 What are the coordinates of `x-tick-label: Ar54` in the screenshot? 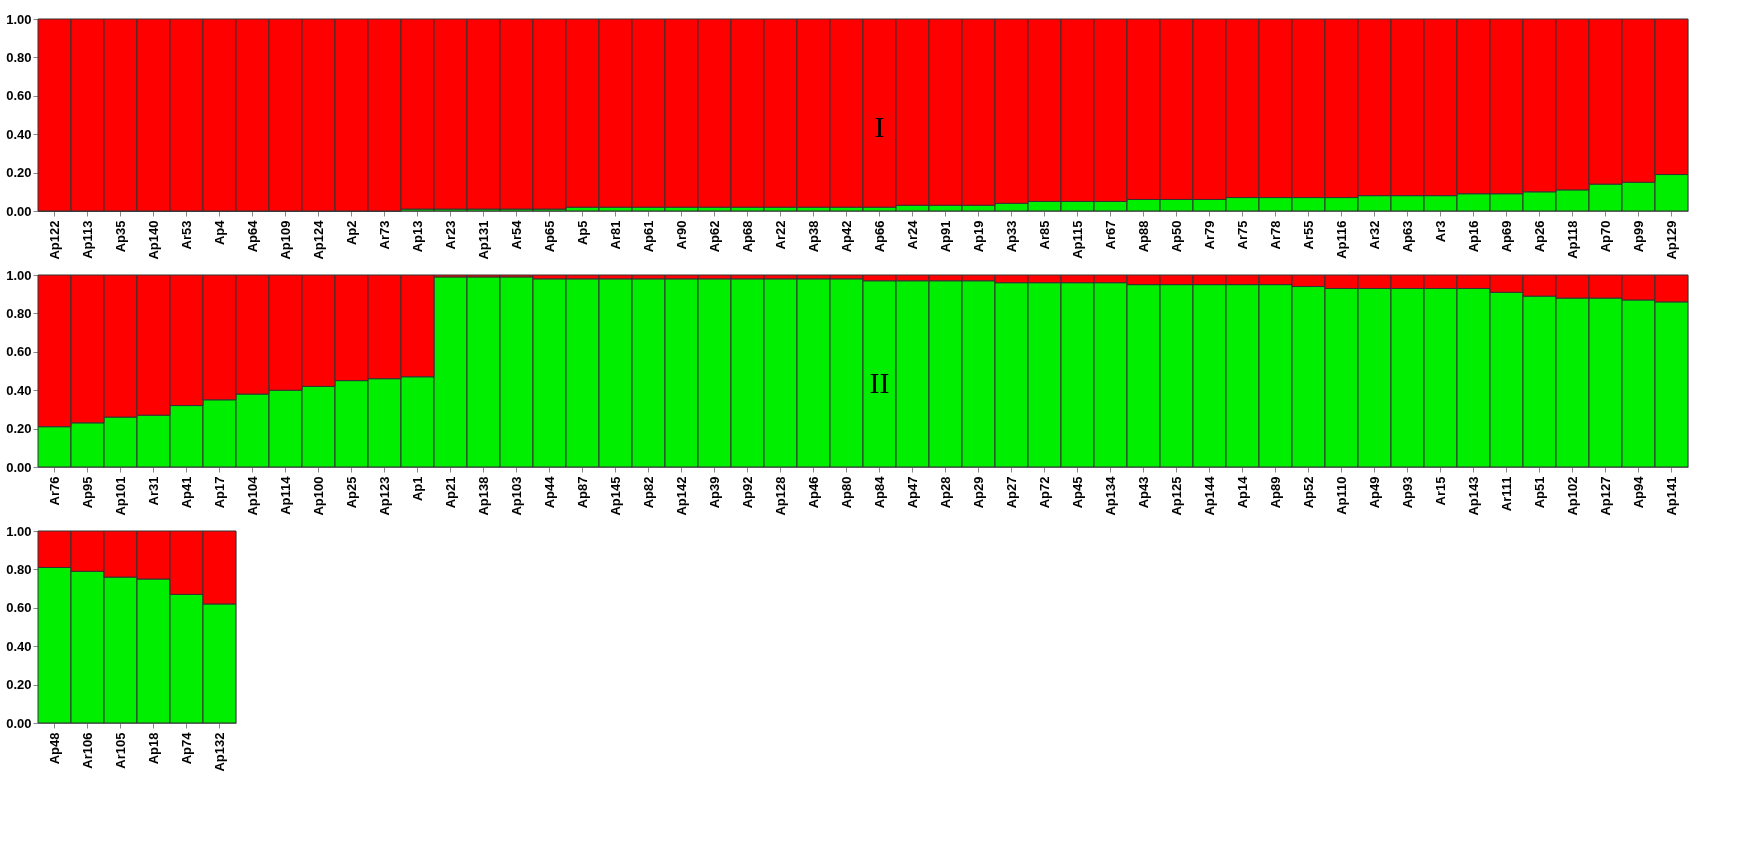 It's located at (516, 234).